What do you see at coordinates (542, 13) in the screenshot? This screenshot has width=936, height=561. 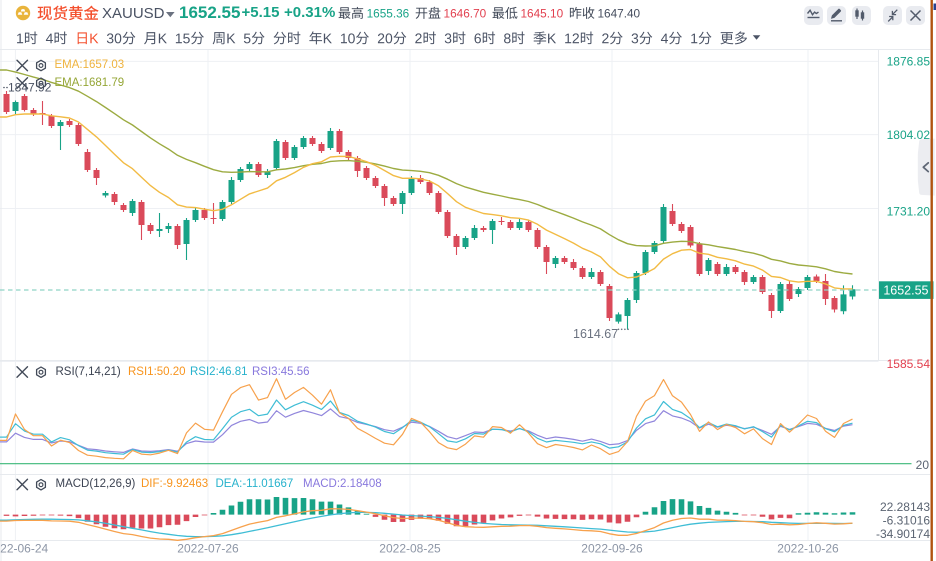 I see `svg-text: 1645.10` at bounding box center [542, 13].